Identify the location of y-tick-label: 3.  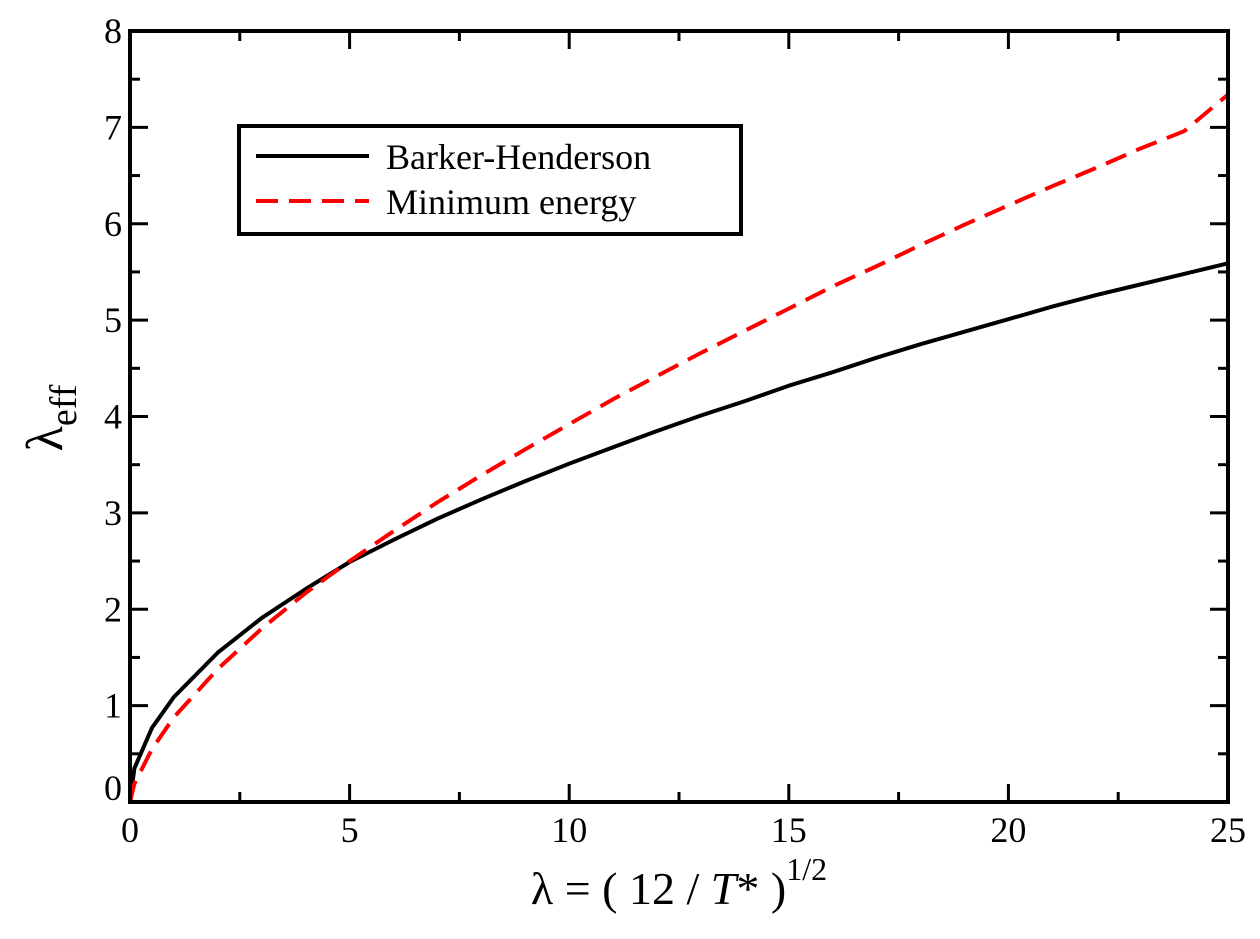
(113, 513).